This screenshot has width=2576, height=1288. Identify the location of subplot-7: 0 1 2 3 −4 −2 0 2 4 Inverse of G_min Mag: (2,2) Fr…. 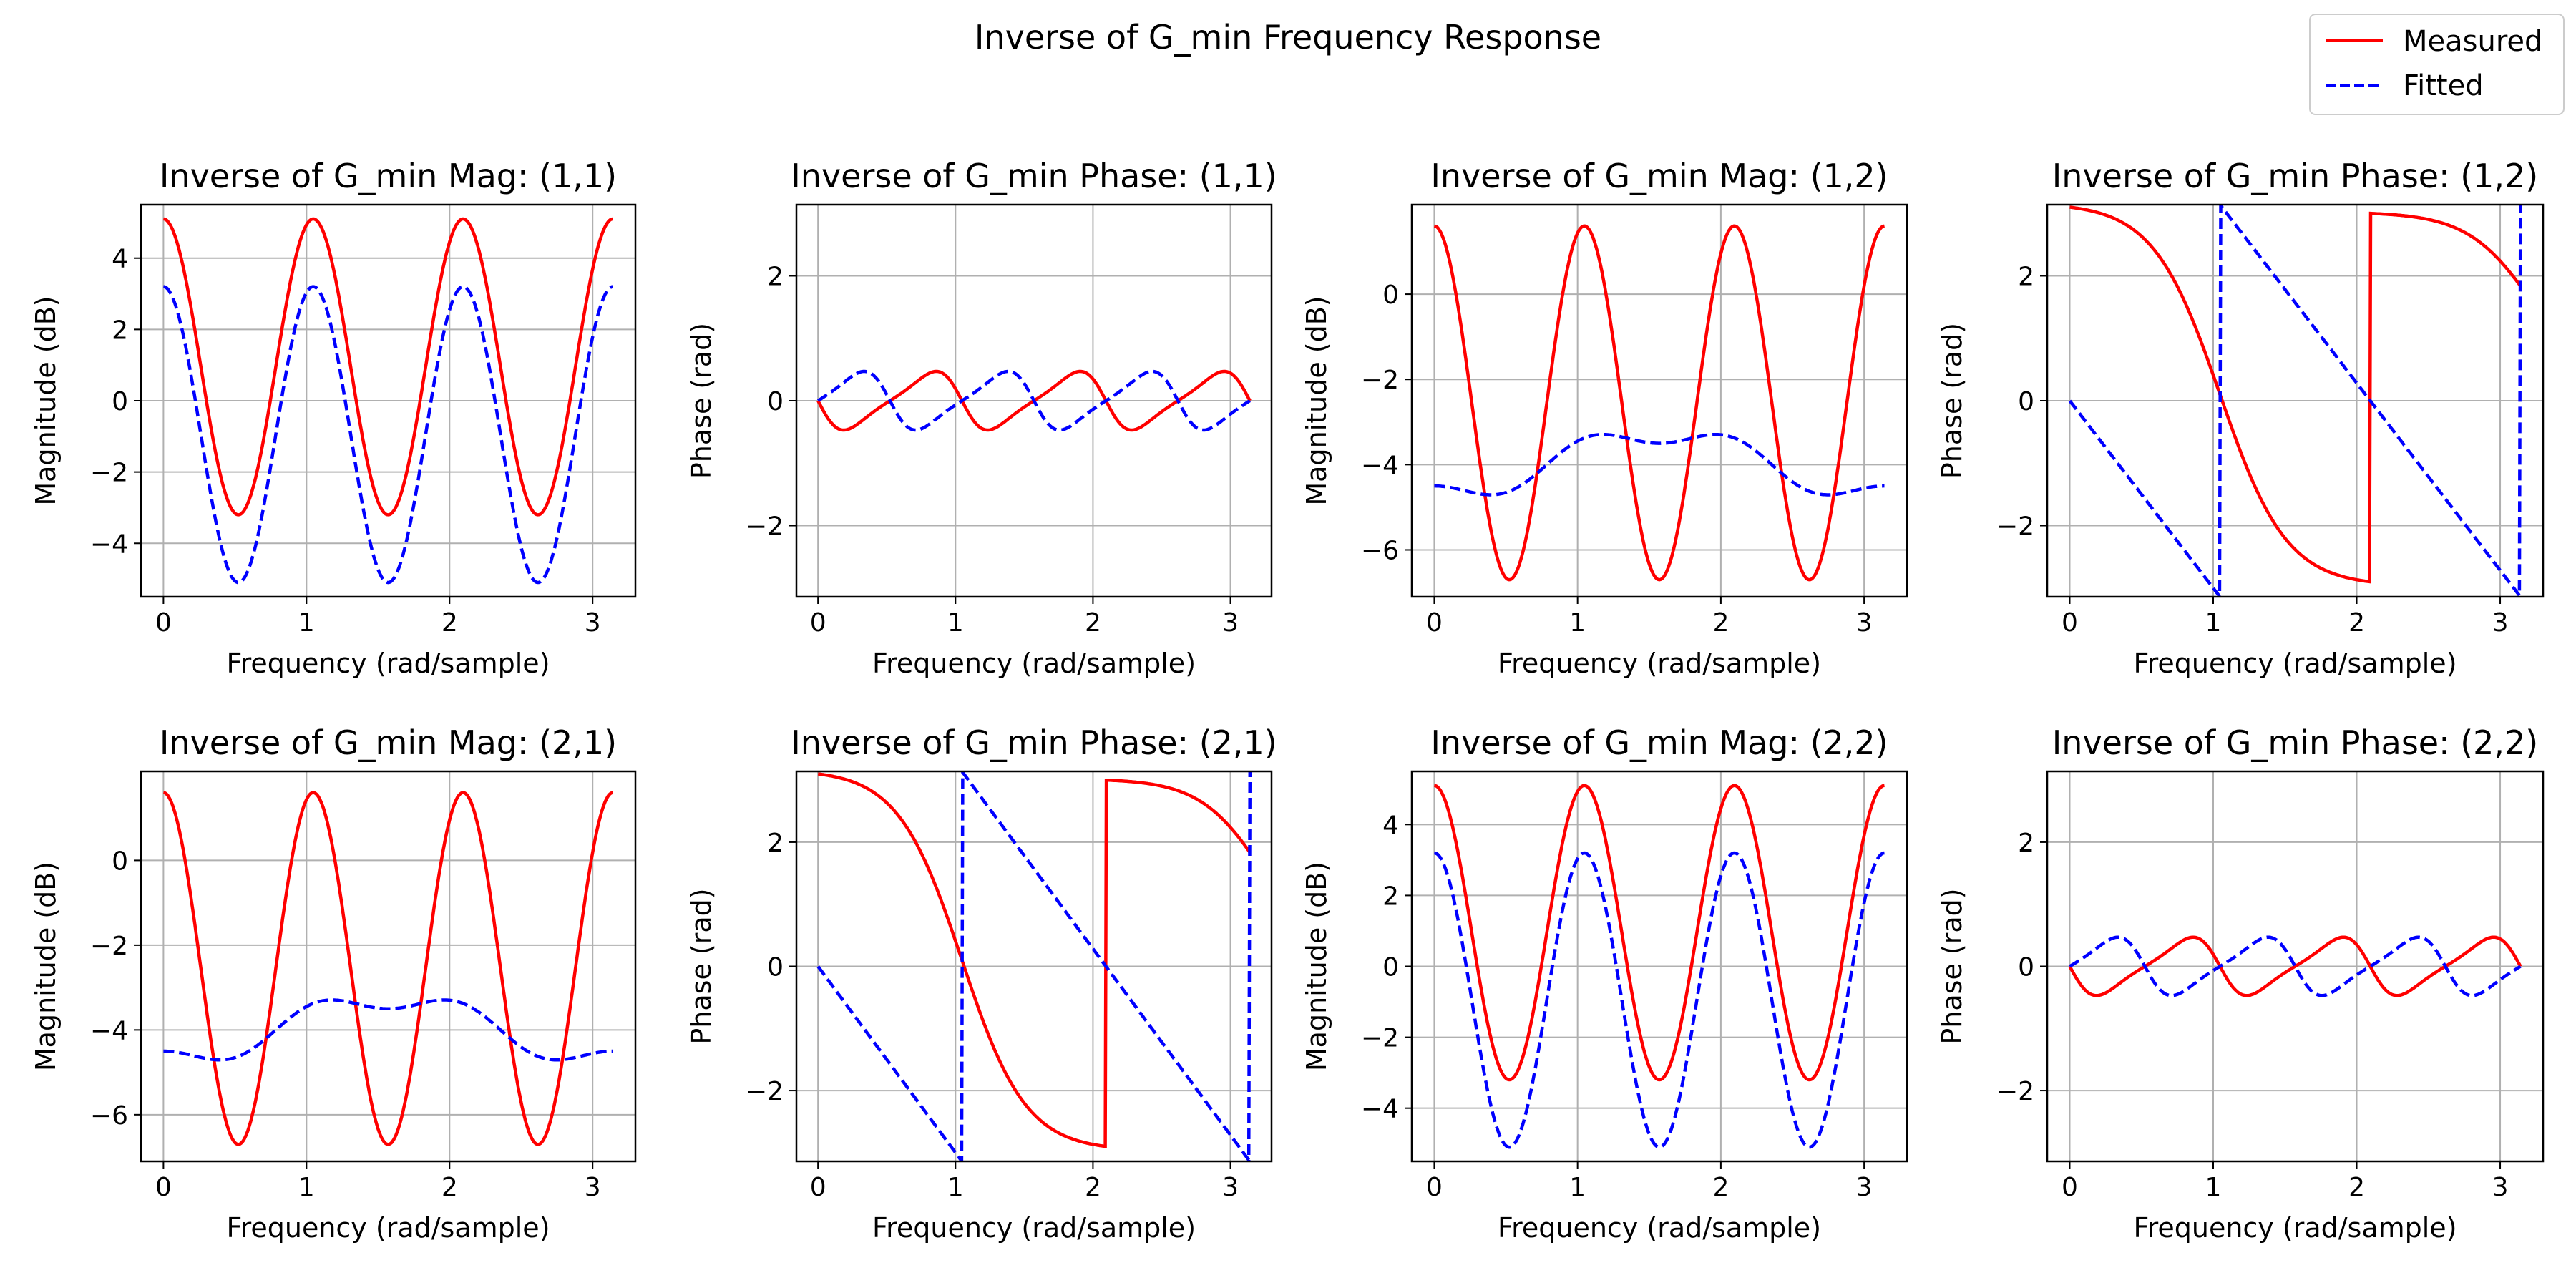
(1604, 983).